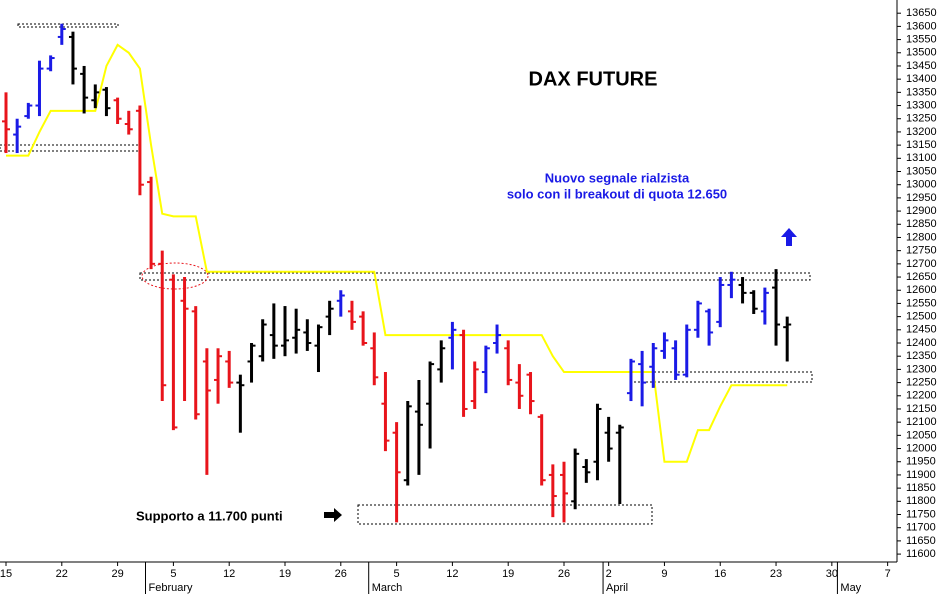 The height and width of the screenshot is (594, 947). What do you see at coordinates (68, 25) in the screenshot?
I see `resistance-box` at bounding box center [68, 25].